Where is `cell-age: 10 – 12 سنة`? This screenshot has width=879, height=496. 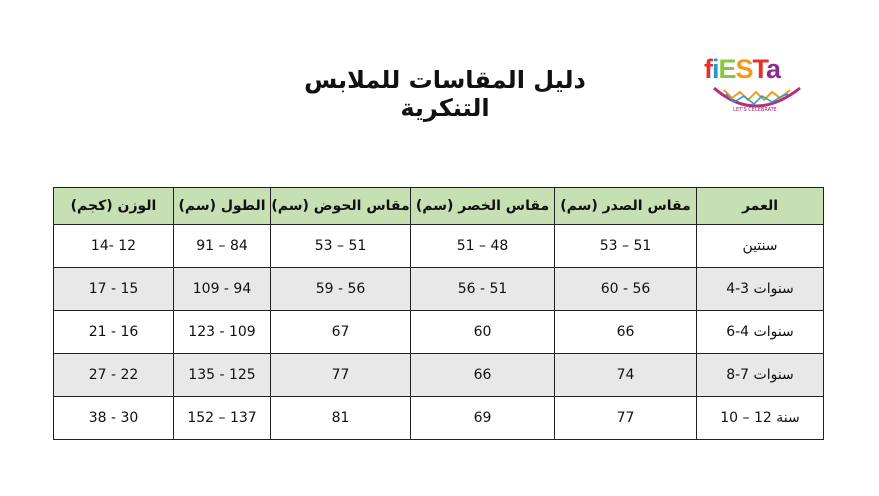 cell-age: 10 – 12 سنة is located at coordinates (760, 418).